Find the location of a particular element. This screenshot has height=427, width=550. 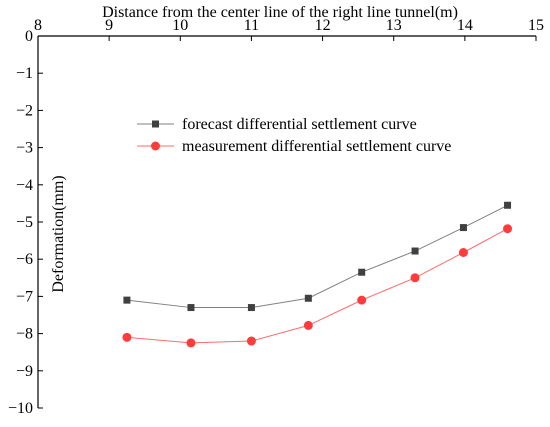

y-tick-label: −5 is located at coordinates (24, 222).